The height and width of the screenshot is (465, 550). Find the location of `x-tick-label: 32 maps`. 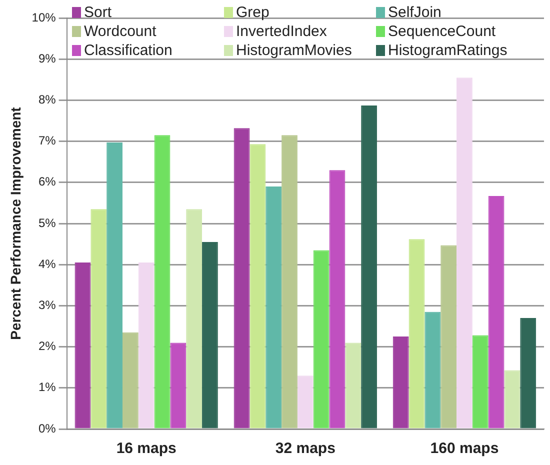

x-tick-label: 32 maps is located at coordinates (305, 449).